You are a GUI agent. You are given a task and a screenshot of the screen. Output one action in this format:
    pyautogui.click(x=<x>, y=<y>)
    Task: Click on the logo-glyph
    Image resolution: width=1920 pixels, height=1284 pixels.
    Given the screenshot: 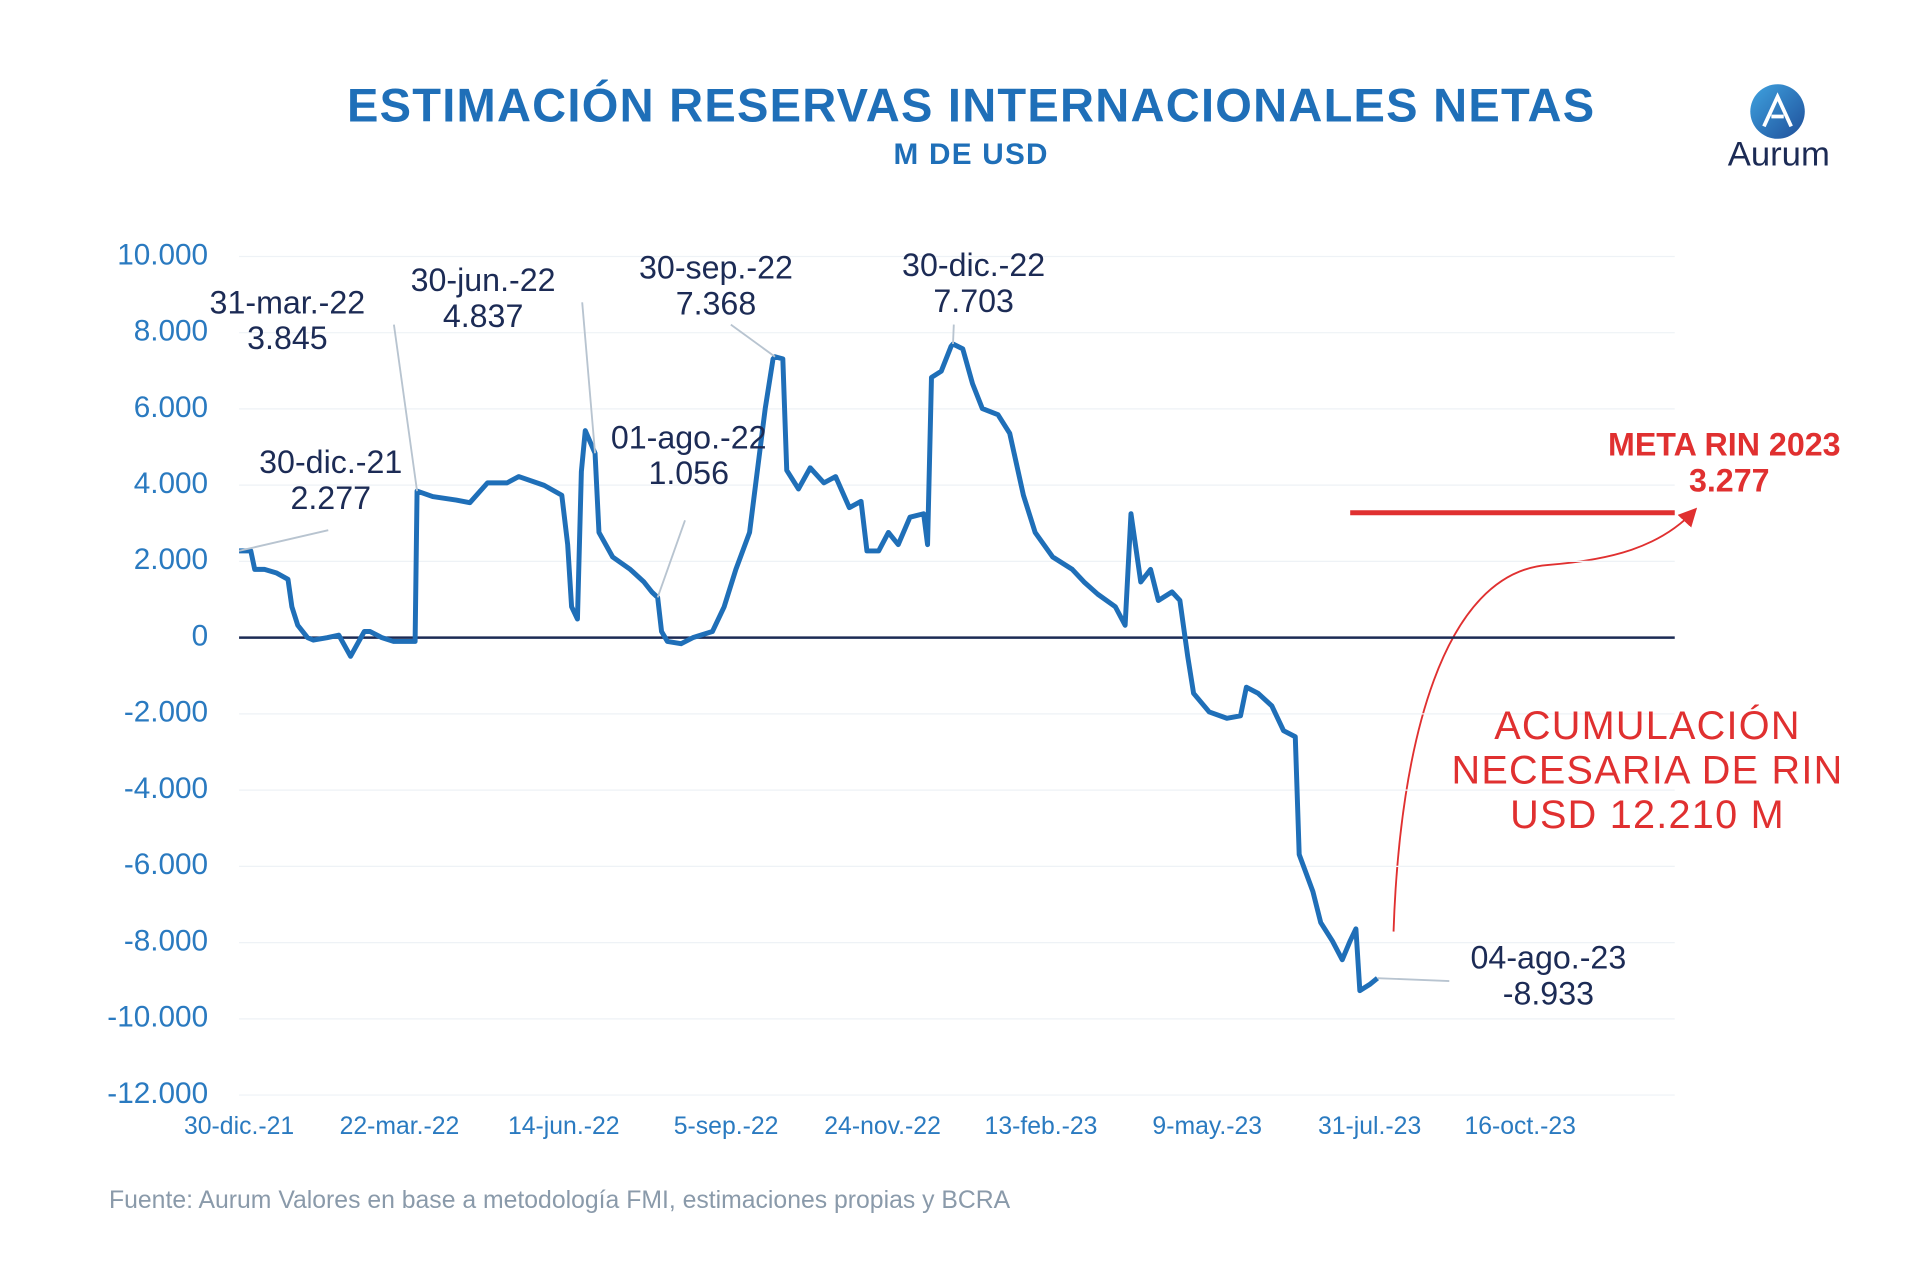 What is the action you would take?
    pyautogui.click(x=1777, y=110)
    